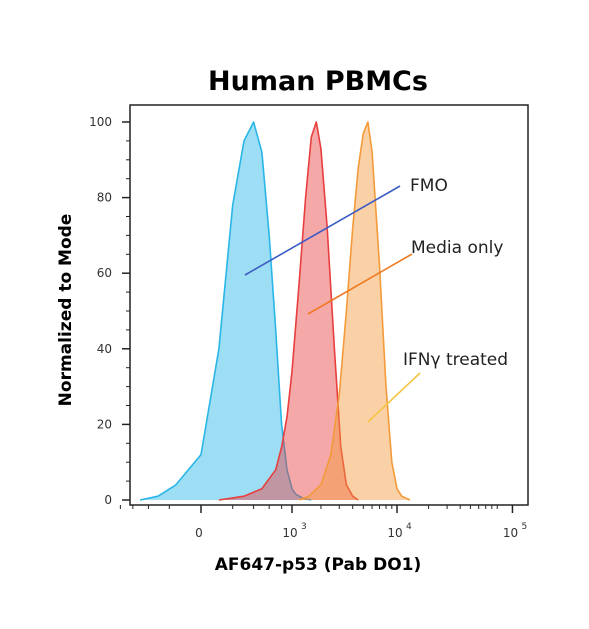  I want to click on y-tick-label: 20, so click(104, 424).